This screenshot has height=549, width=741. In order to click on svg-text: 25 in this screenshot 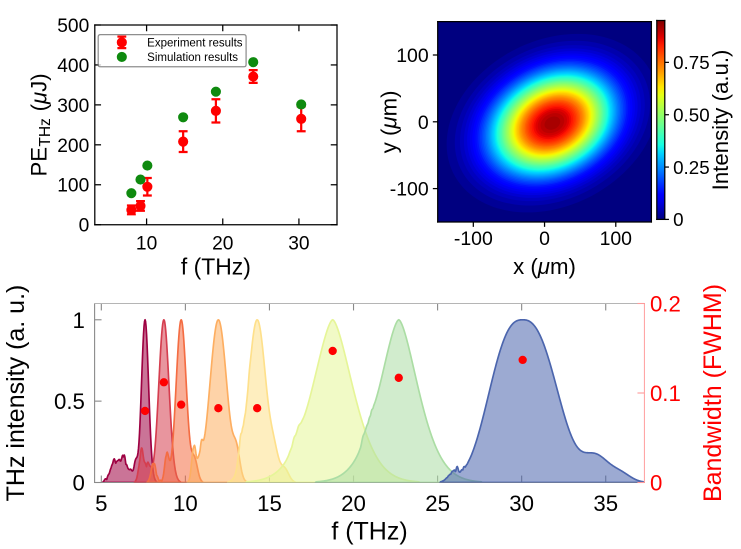, I will do `click(437, 503)`.